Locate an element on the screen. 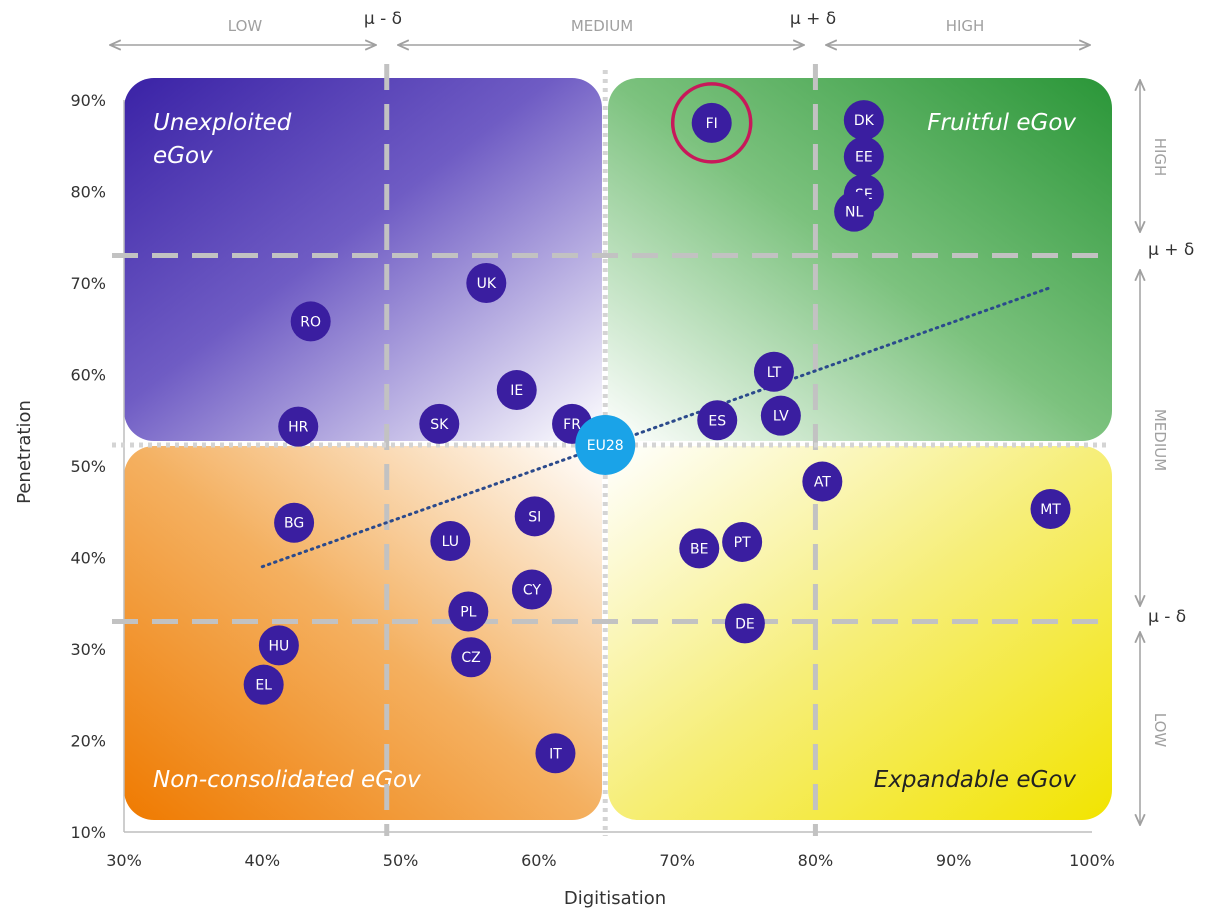  band-label-x-high: HIGH is located at coordinates (965, 26).